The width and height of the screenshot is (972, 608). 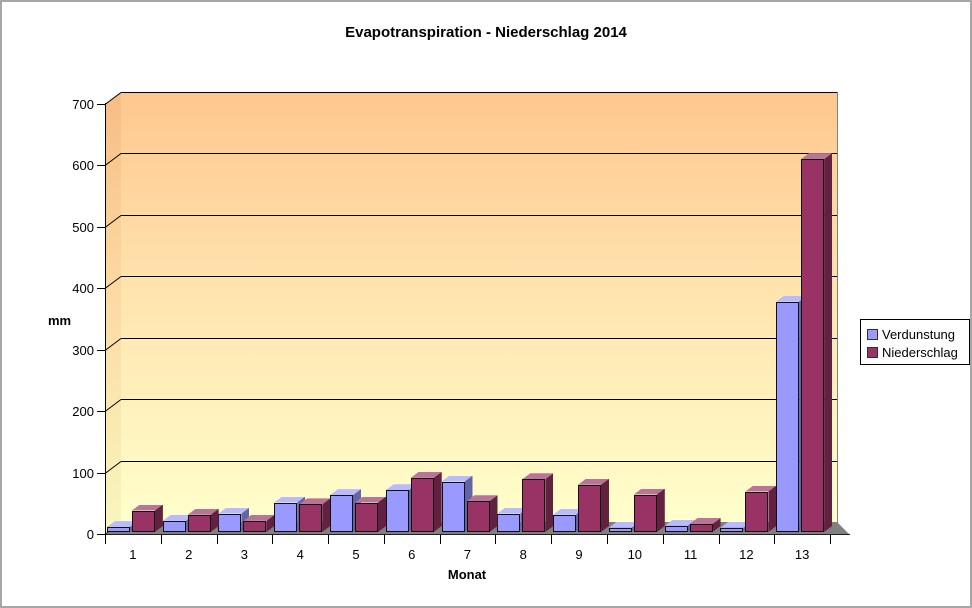 I want to click on legend-item: Niederschlag, so click(x=918, y=352).